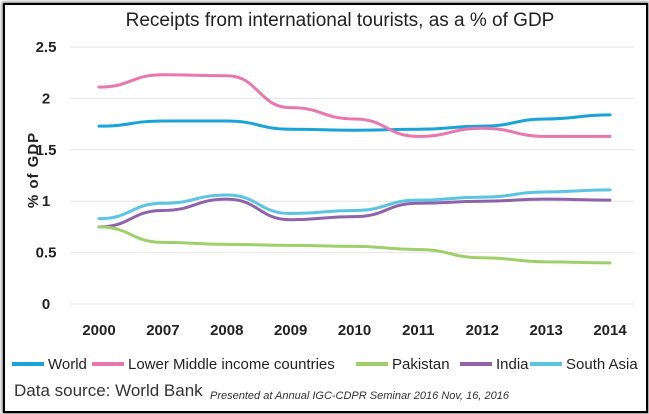  I want to click on legend-label-south-asia: South Asia, so click(602, 364).